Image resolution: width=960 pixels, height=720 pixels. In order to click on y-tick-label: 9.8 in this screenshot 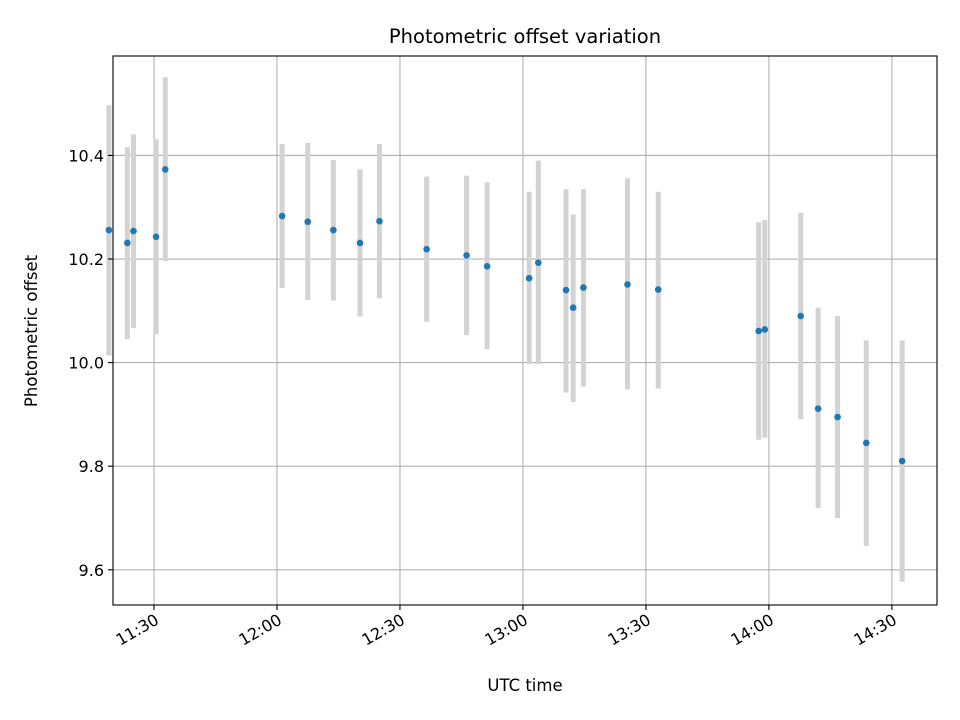, I will do `click(91, 466)`.